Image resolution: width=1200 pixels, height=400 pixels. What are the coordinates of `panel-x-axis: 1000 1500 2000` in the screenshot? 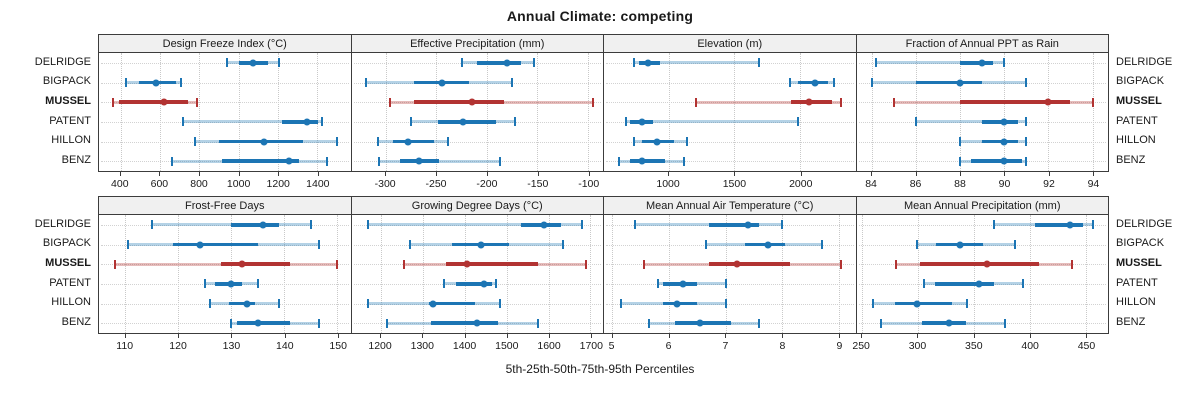 It's located at (730, 183).